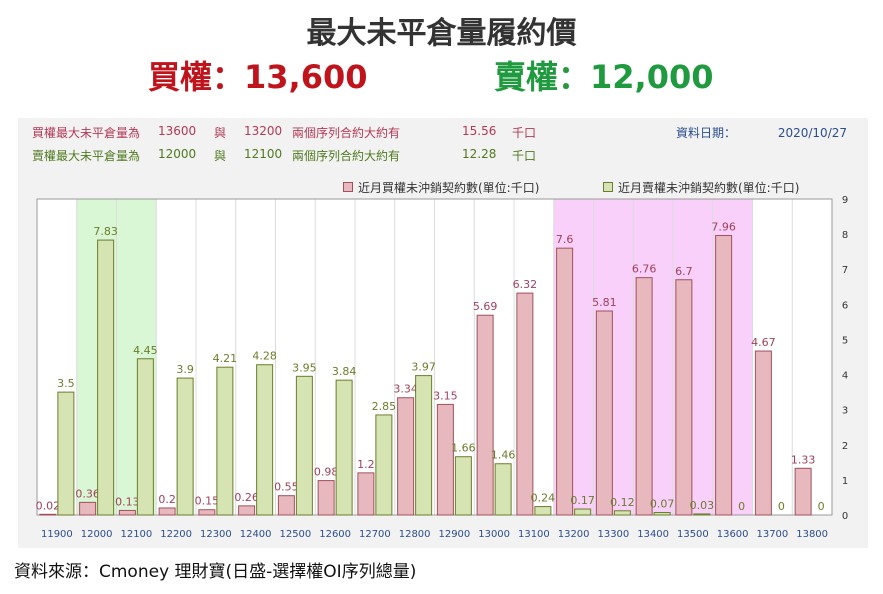  I want to click on put-value-label: 4.28, so click(264, 356).